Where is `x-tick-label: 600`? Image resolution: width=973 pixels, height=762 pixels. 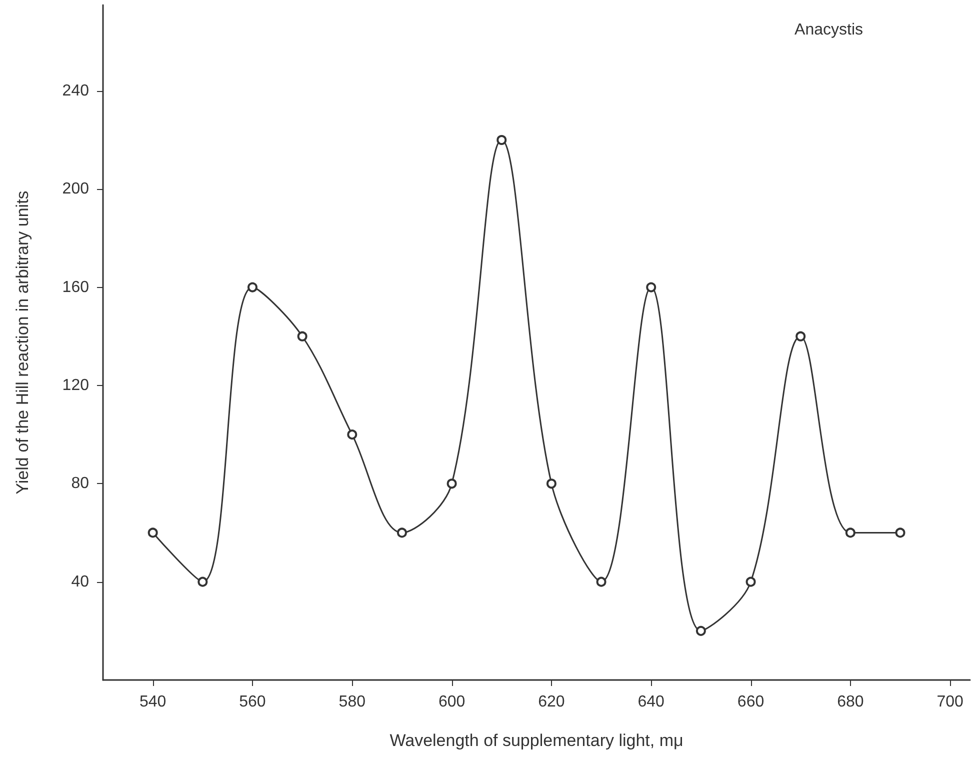 x-tick-label: 600 is located at coordinates (452, 702).